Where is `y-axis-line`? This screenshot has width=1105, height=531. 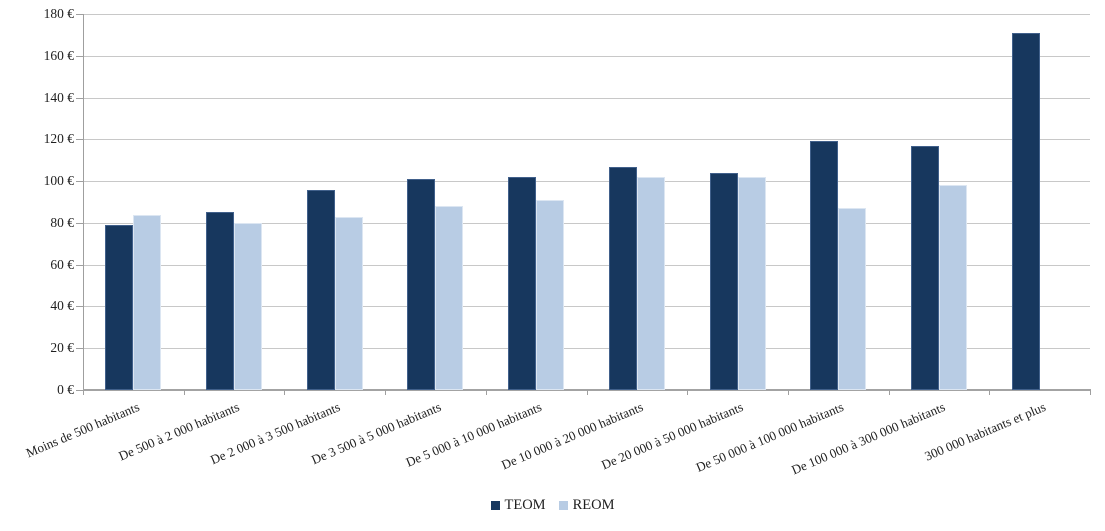 y-axis-line is located at coordinates (83, 202).